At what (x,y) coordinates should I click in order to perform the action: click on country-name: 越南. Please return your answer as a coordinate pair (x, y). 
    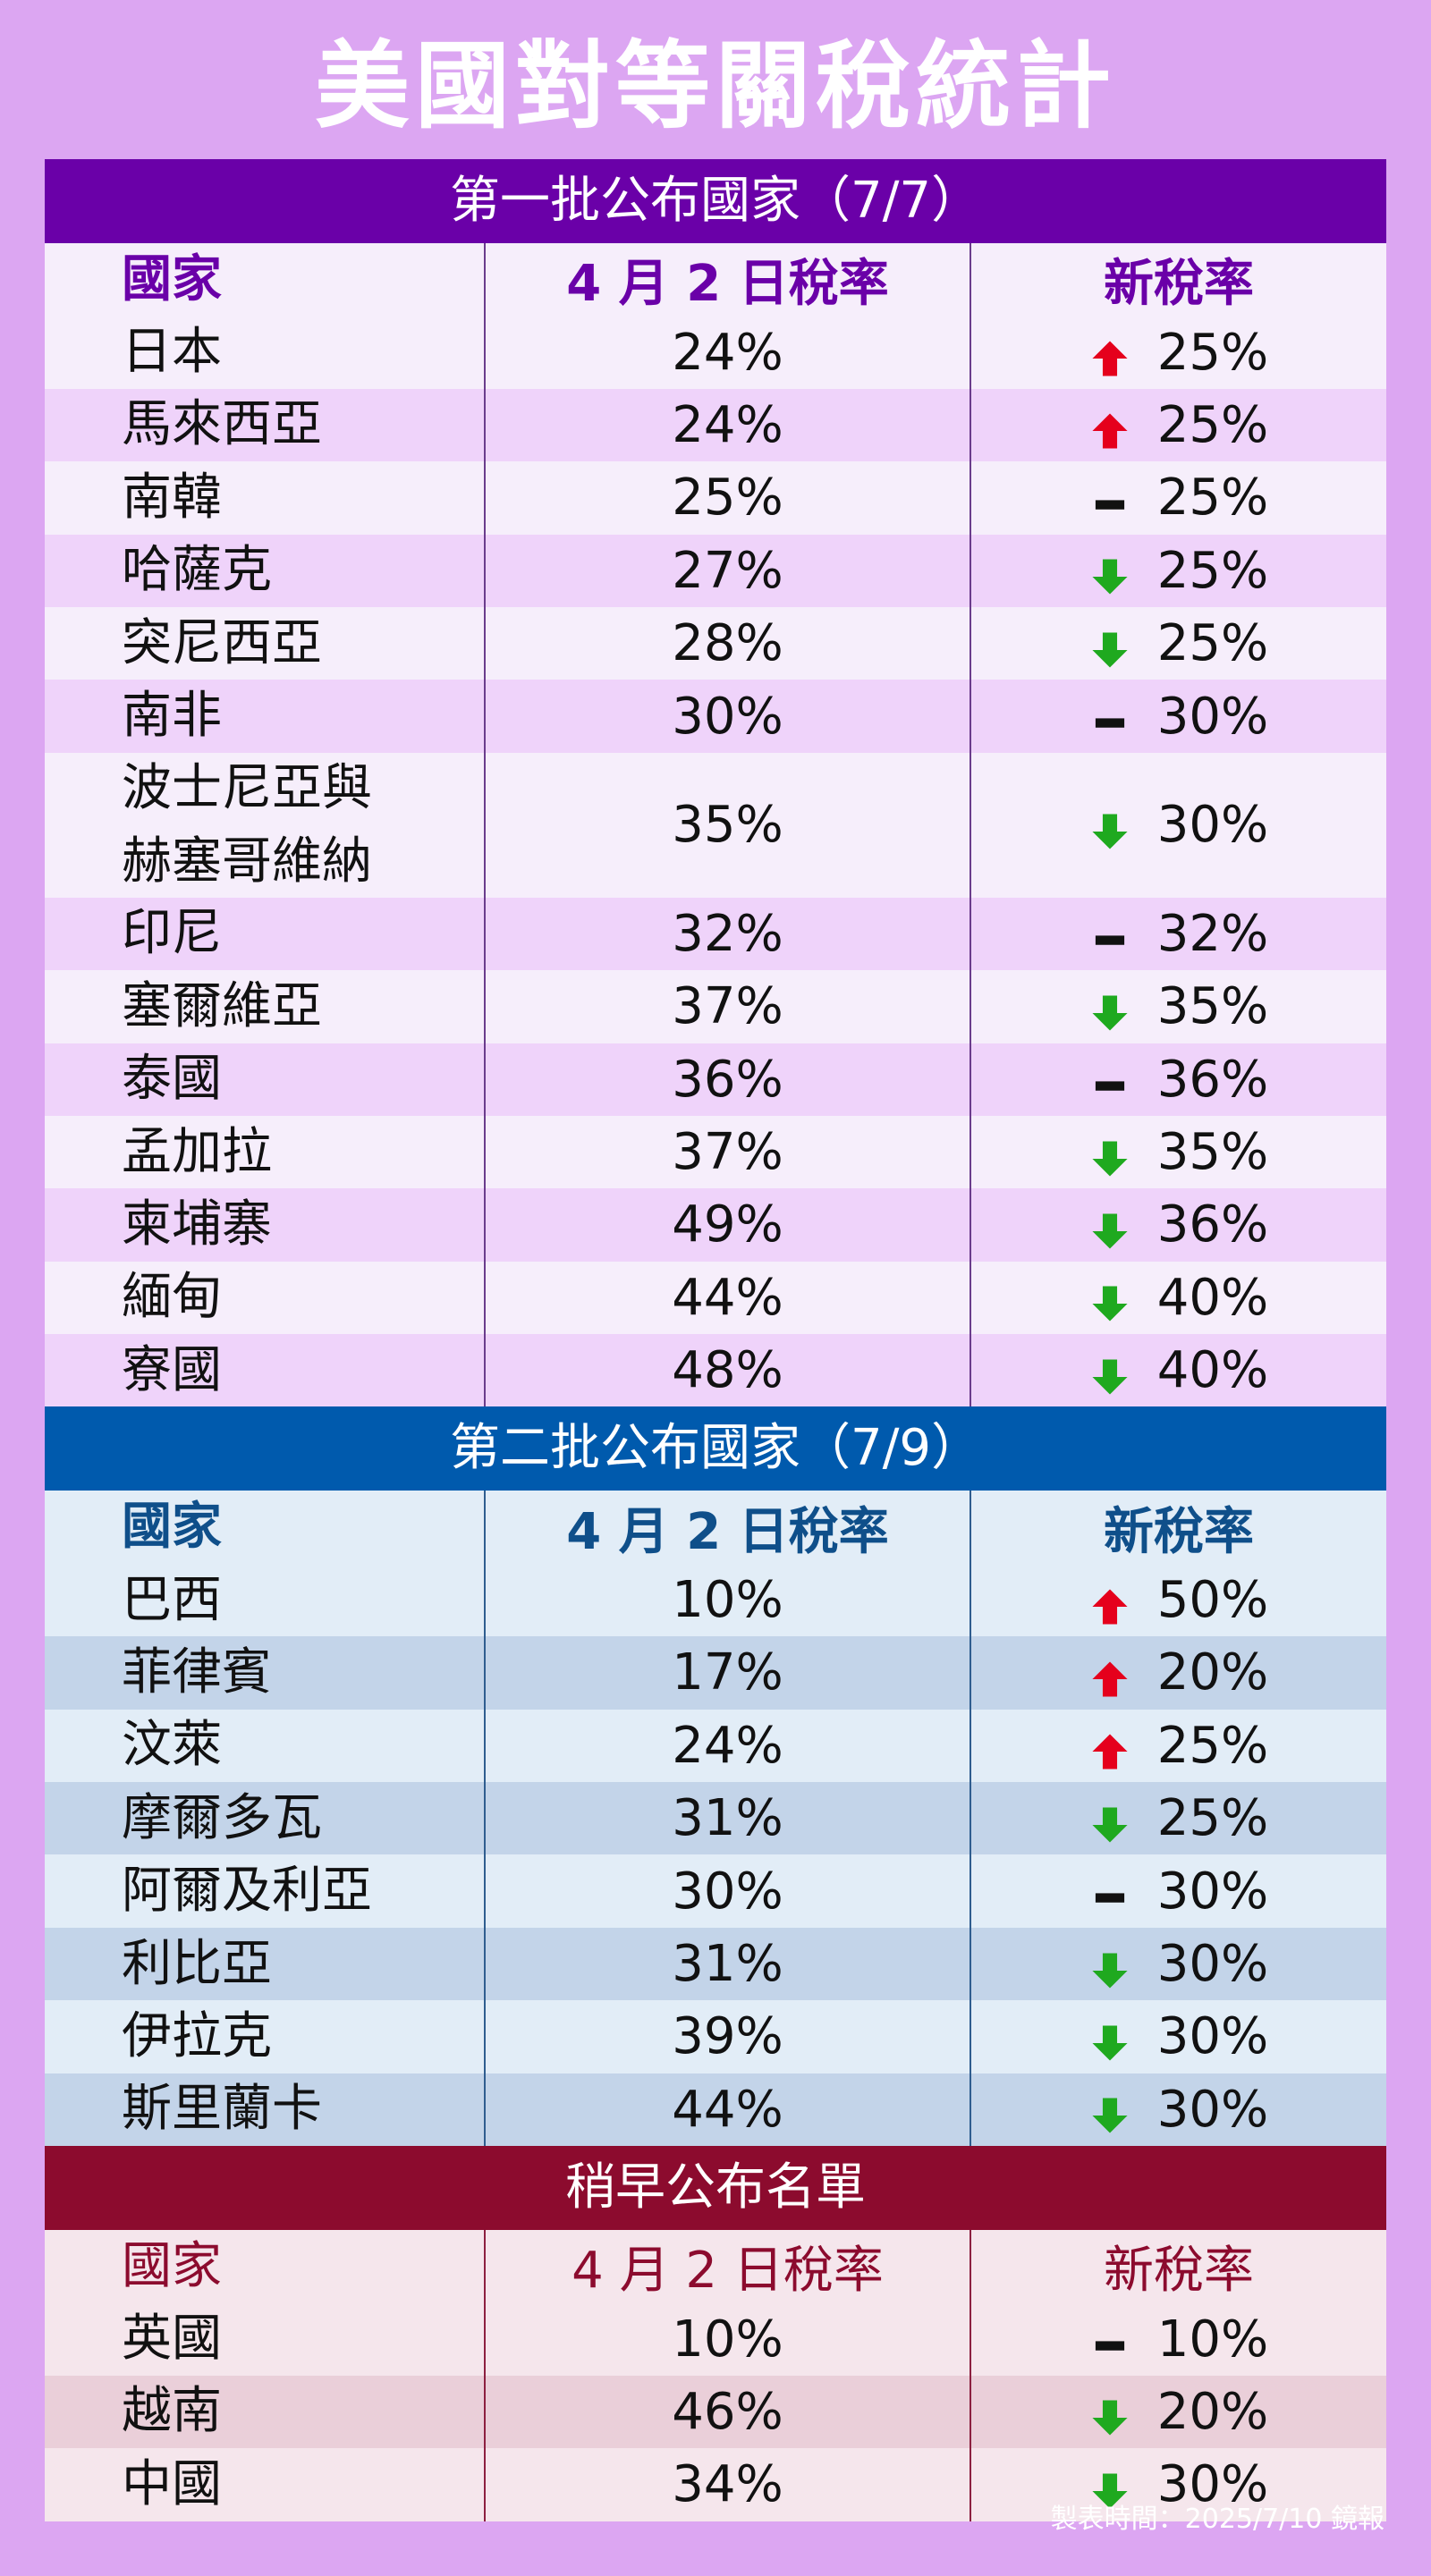
    Looking at the image, I should click on (172, 2411).